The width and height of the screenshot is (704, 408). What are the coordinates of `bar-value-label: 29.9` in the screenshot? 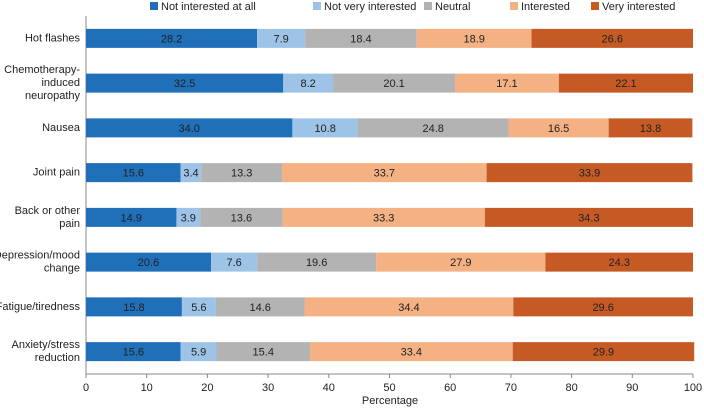 It's located at (603, 353).